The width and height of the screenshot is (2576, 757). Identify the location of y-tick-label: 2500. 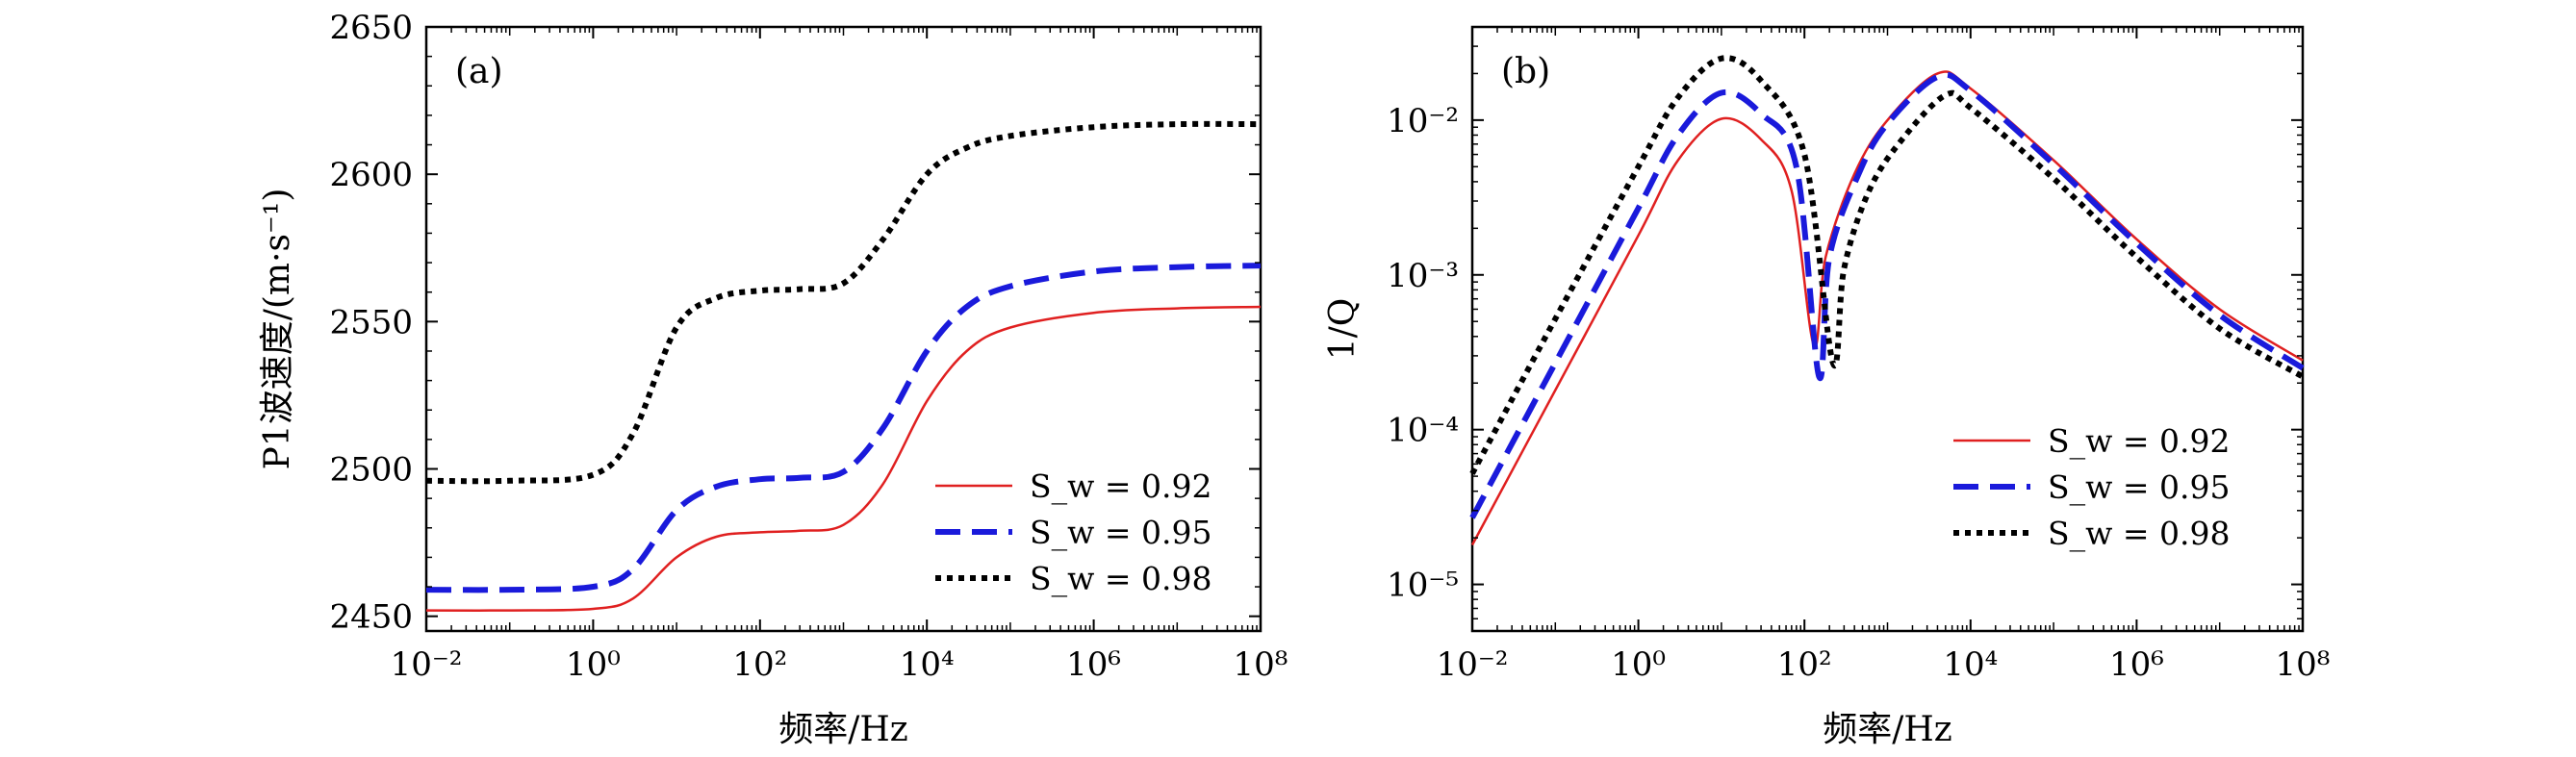
(371, 470).